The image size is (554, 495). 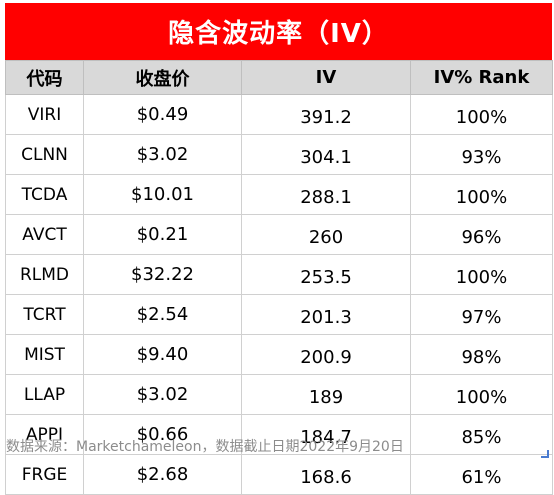 I want to click on table-row: CLNN $3.02 304.1 93%, so click(x=279, y=154).